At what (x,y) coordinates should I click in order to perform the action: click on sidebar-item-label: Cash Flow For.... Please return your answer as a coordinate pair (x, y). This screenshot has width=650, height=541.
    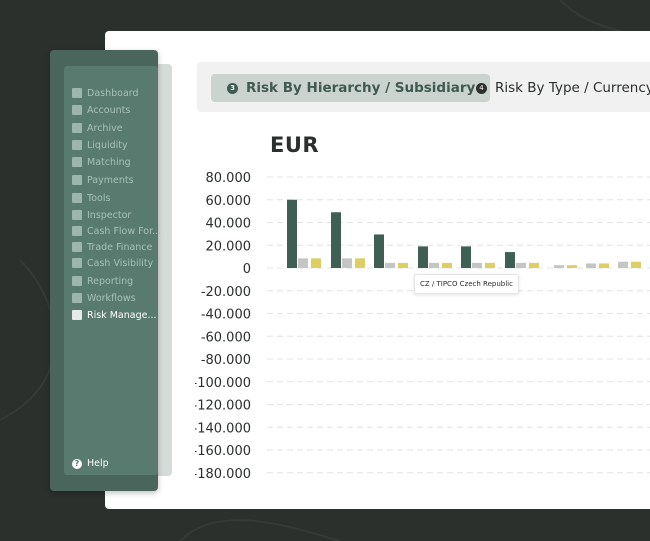
    Looking at the image, I should click on (124, 231).